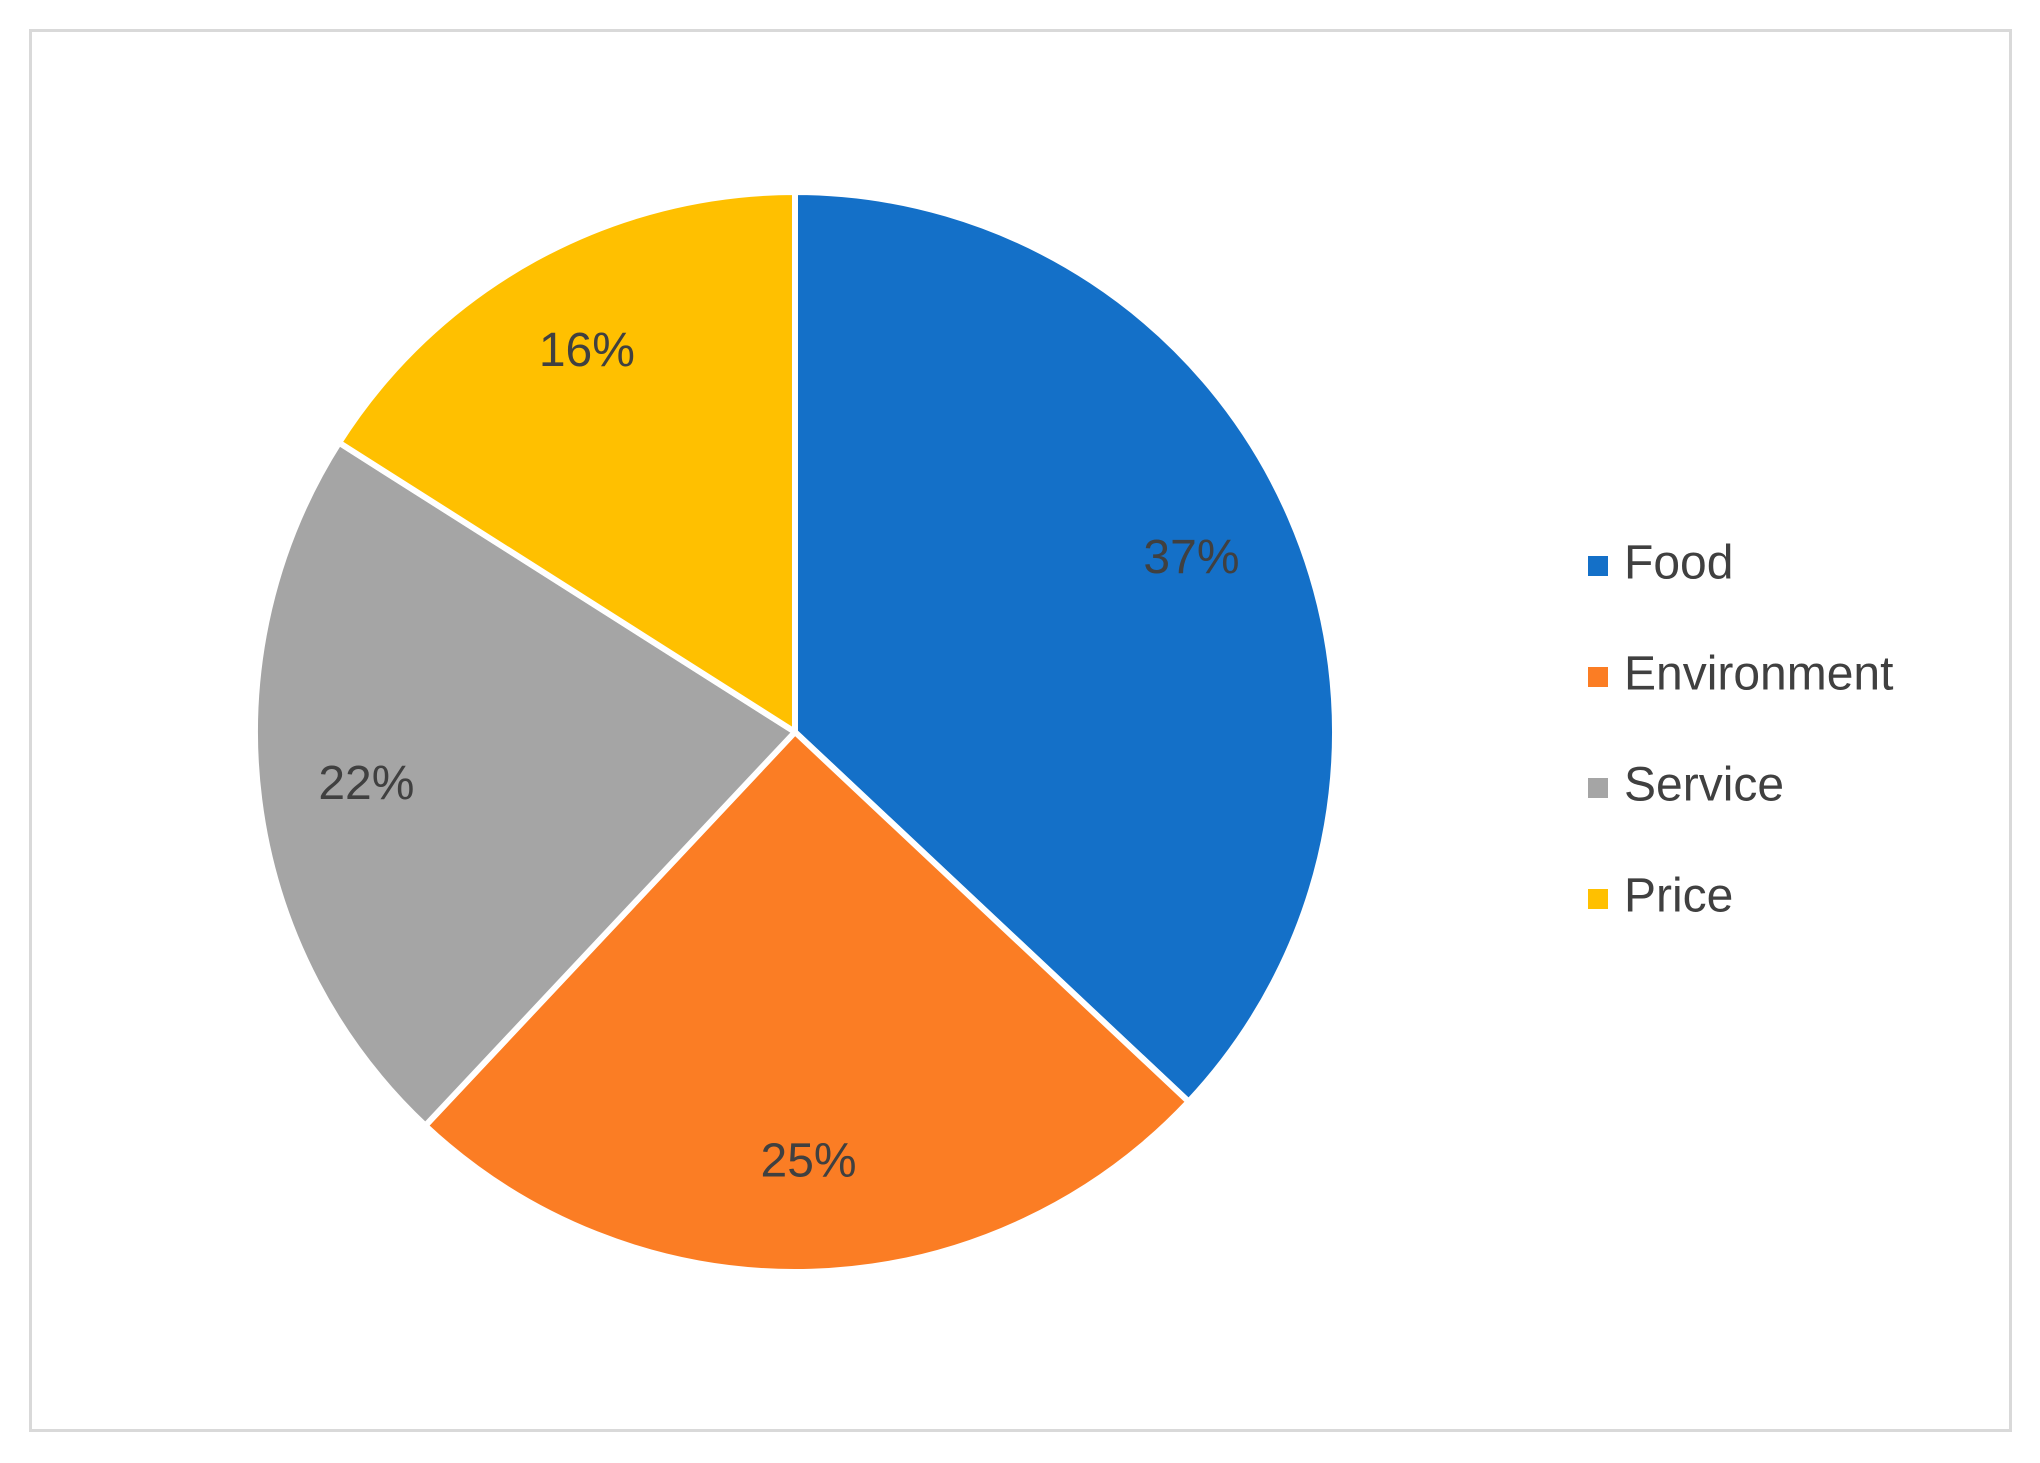  What do you see at coordinates (567, 462) in the screenshot?
I see `pie-slice-price` at bounding box center [567, 462].